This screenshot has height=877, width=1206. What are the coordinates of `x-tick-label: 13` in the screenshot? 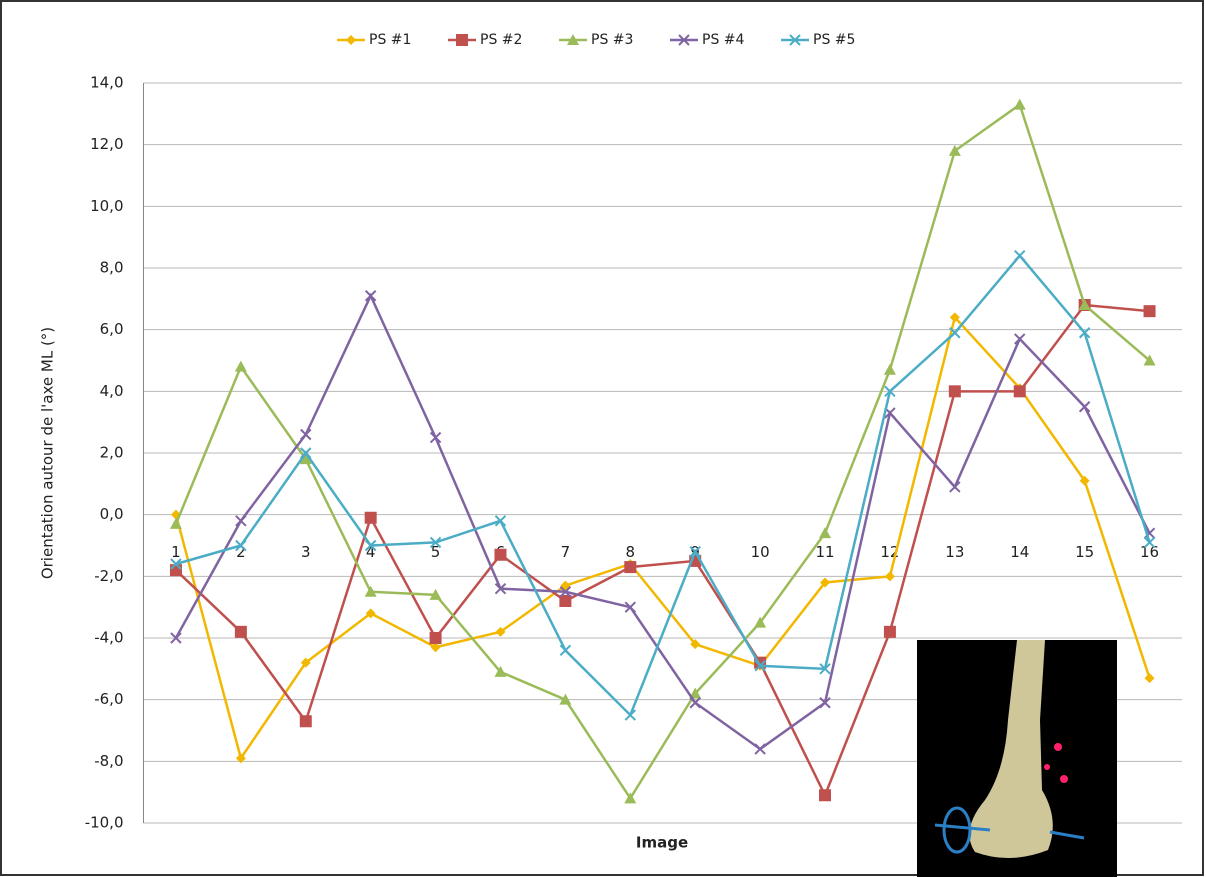 It's located at (954, 552).